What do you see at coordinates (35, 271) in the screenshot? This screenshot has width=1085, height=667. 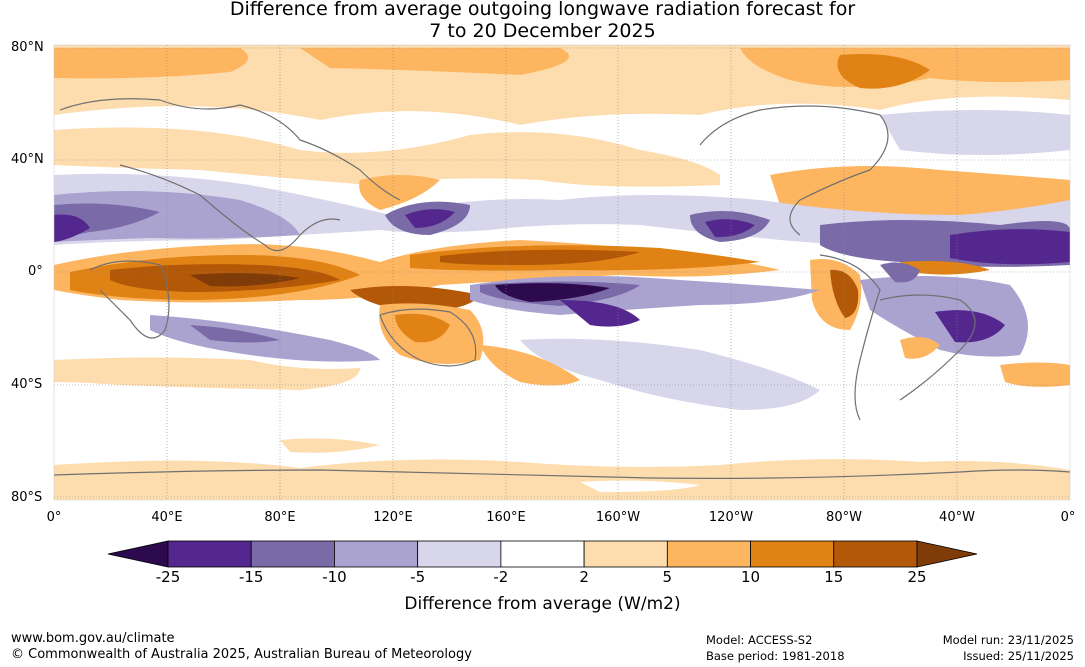 I see `lat-label-0: 0°` at bounding box center [35, 271].